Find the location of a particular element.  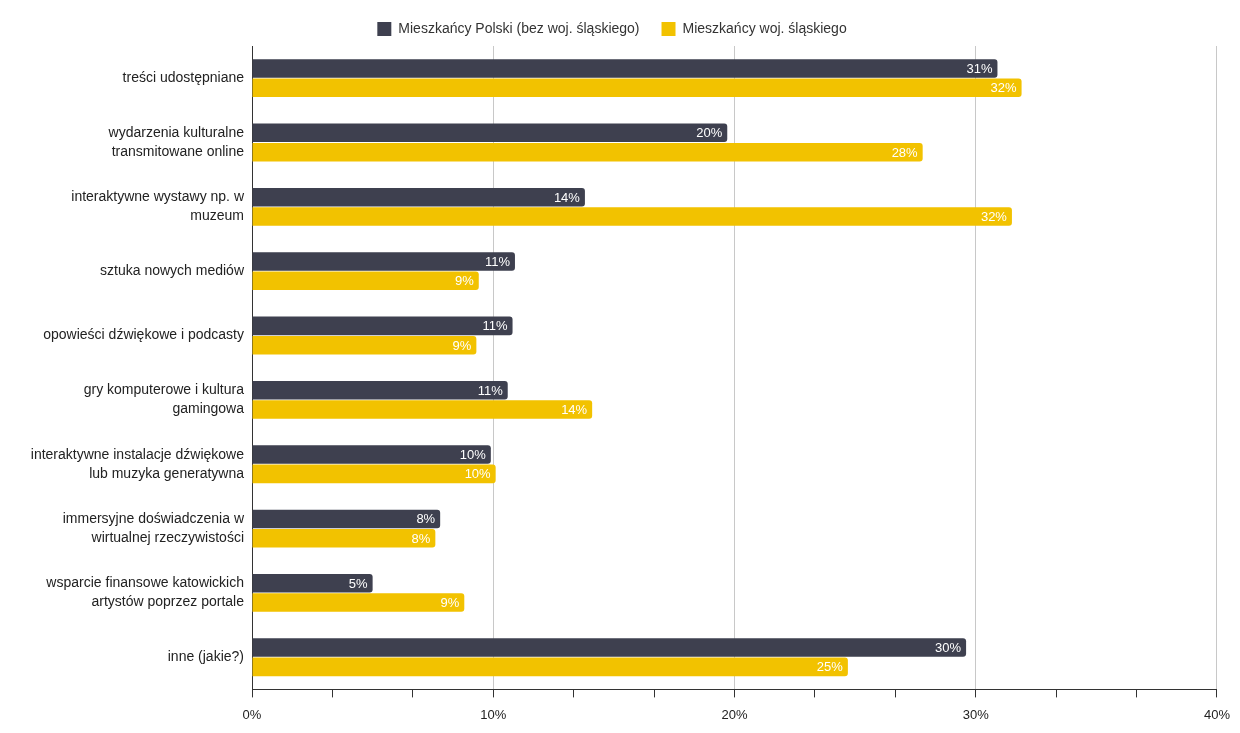

y-tick-label: treści udostępniane is located at coordinates (183, 77).